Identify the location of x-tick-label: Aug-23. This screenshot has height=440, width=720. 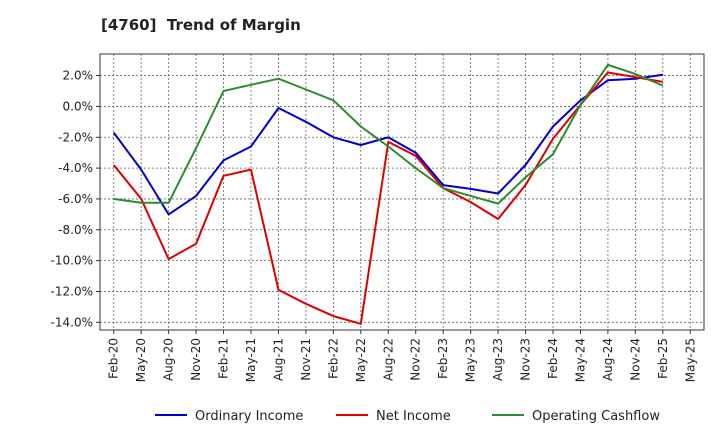
(498, 359).